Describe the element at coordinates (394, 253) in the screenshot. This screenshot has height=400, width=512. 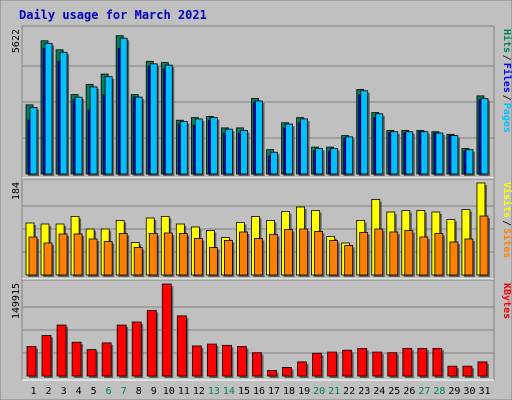
I see `bar-sites-25-fill` at that location.